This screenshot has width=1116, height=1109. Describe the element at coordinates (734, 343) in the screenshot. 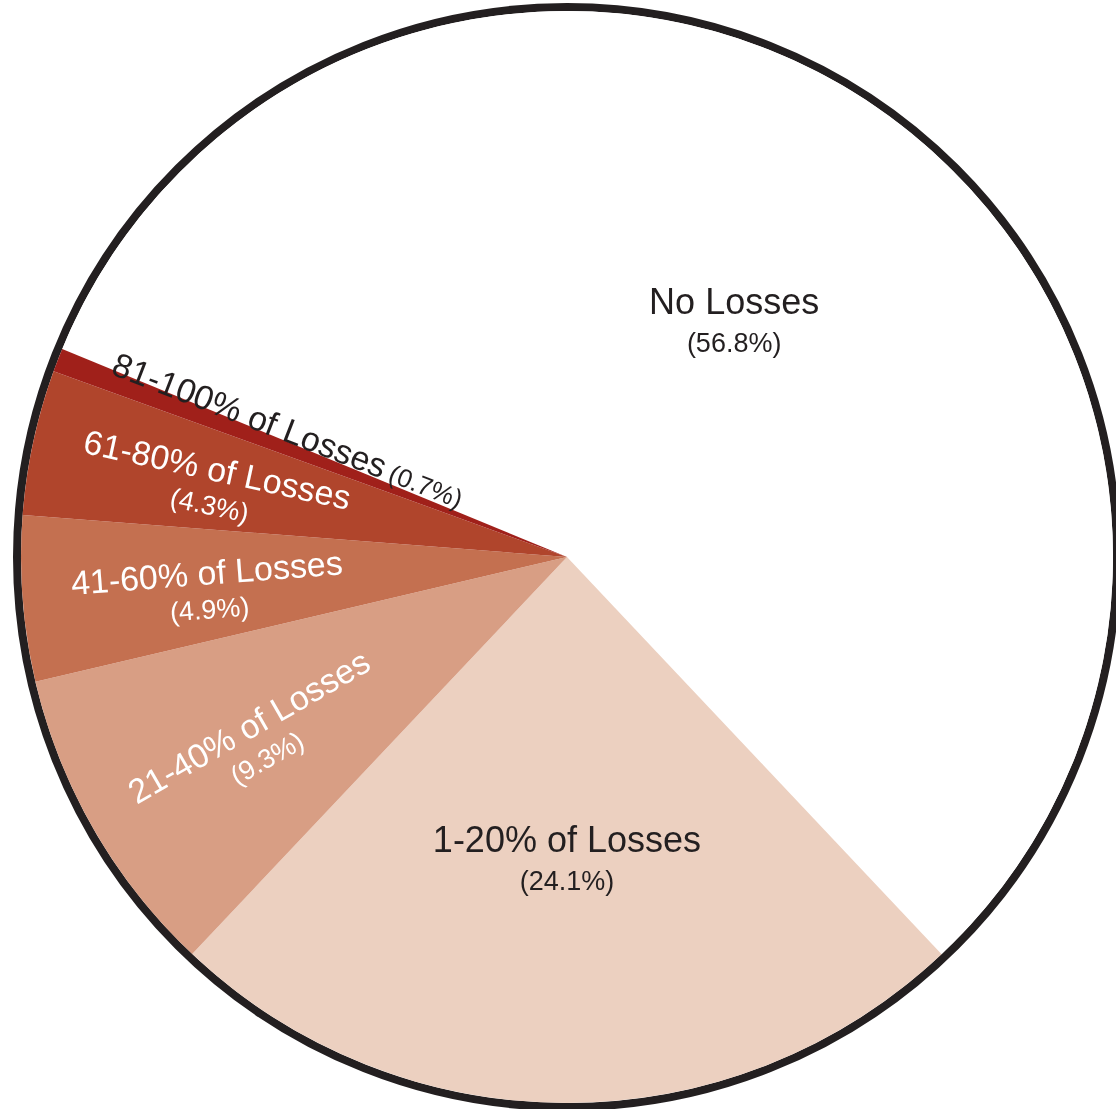

I see `data-label: (56.8%)` at that location.